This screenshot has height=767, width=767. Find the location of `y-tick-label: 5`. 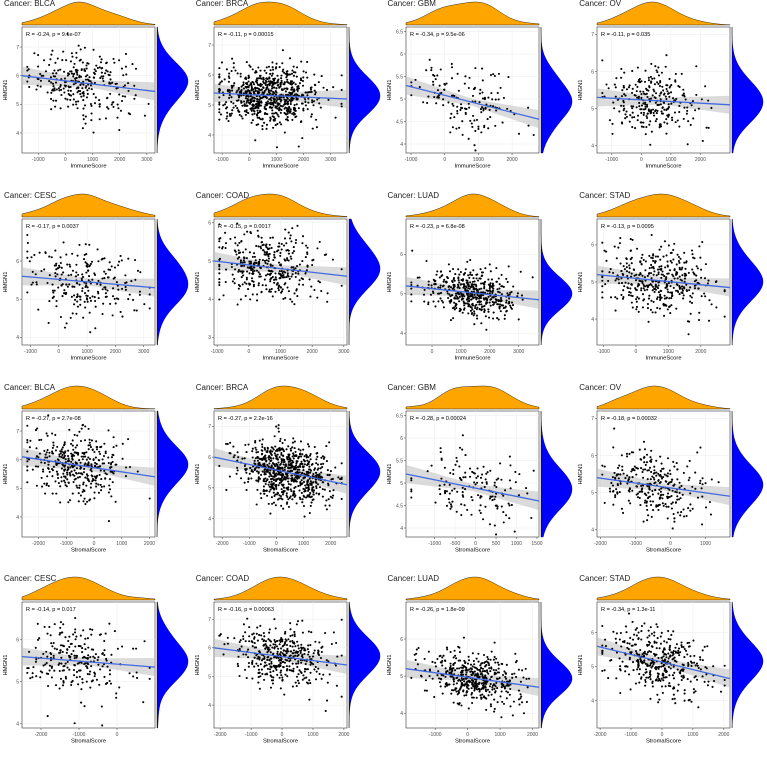

y-tick-label: 5 is located at coordinates (401, 100).